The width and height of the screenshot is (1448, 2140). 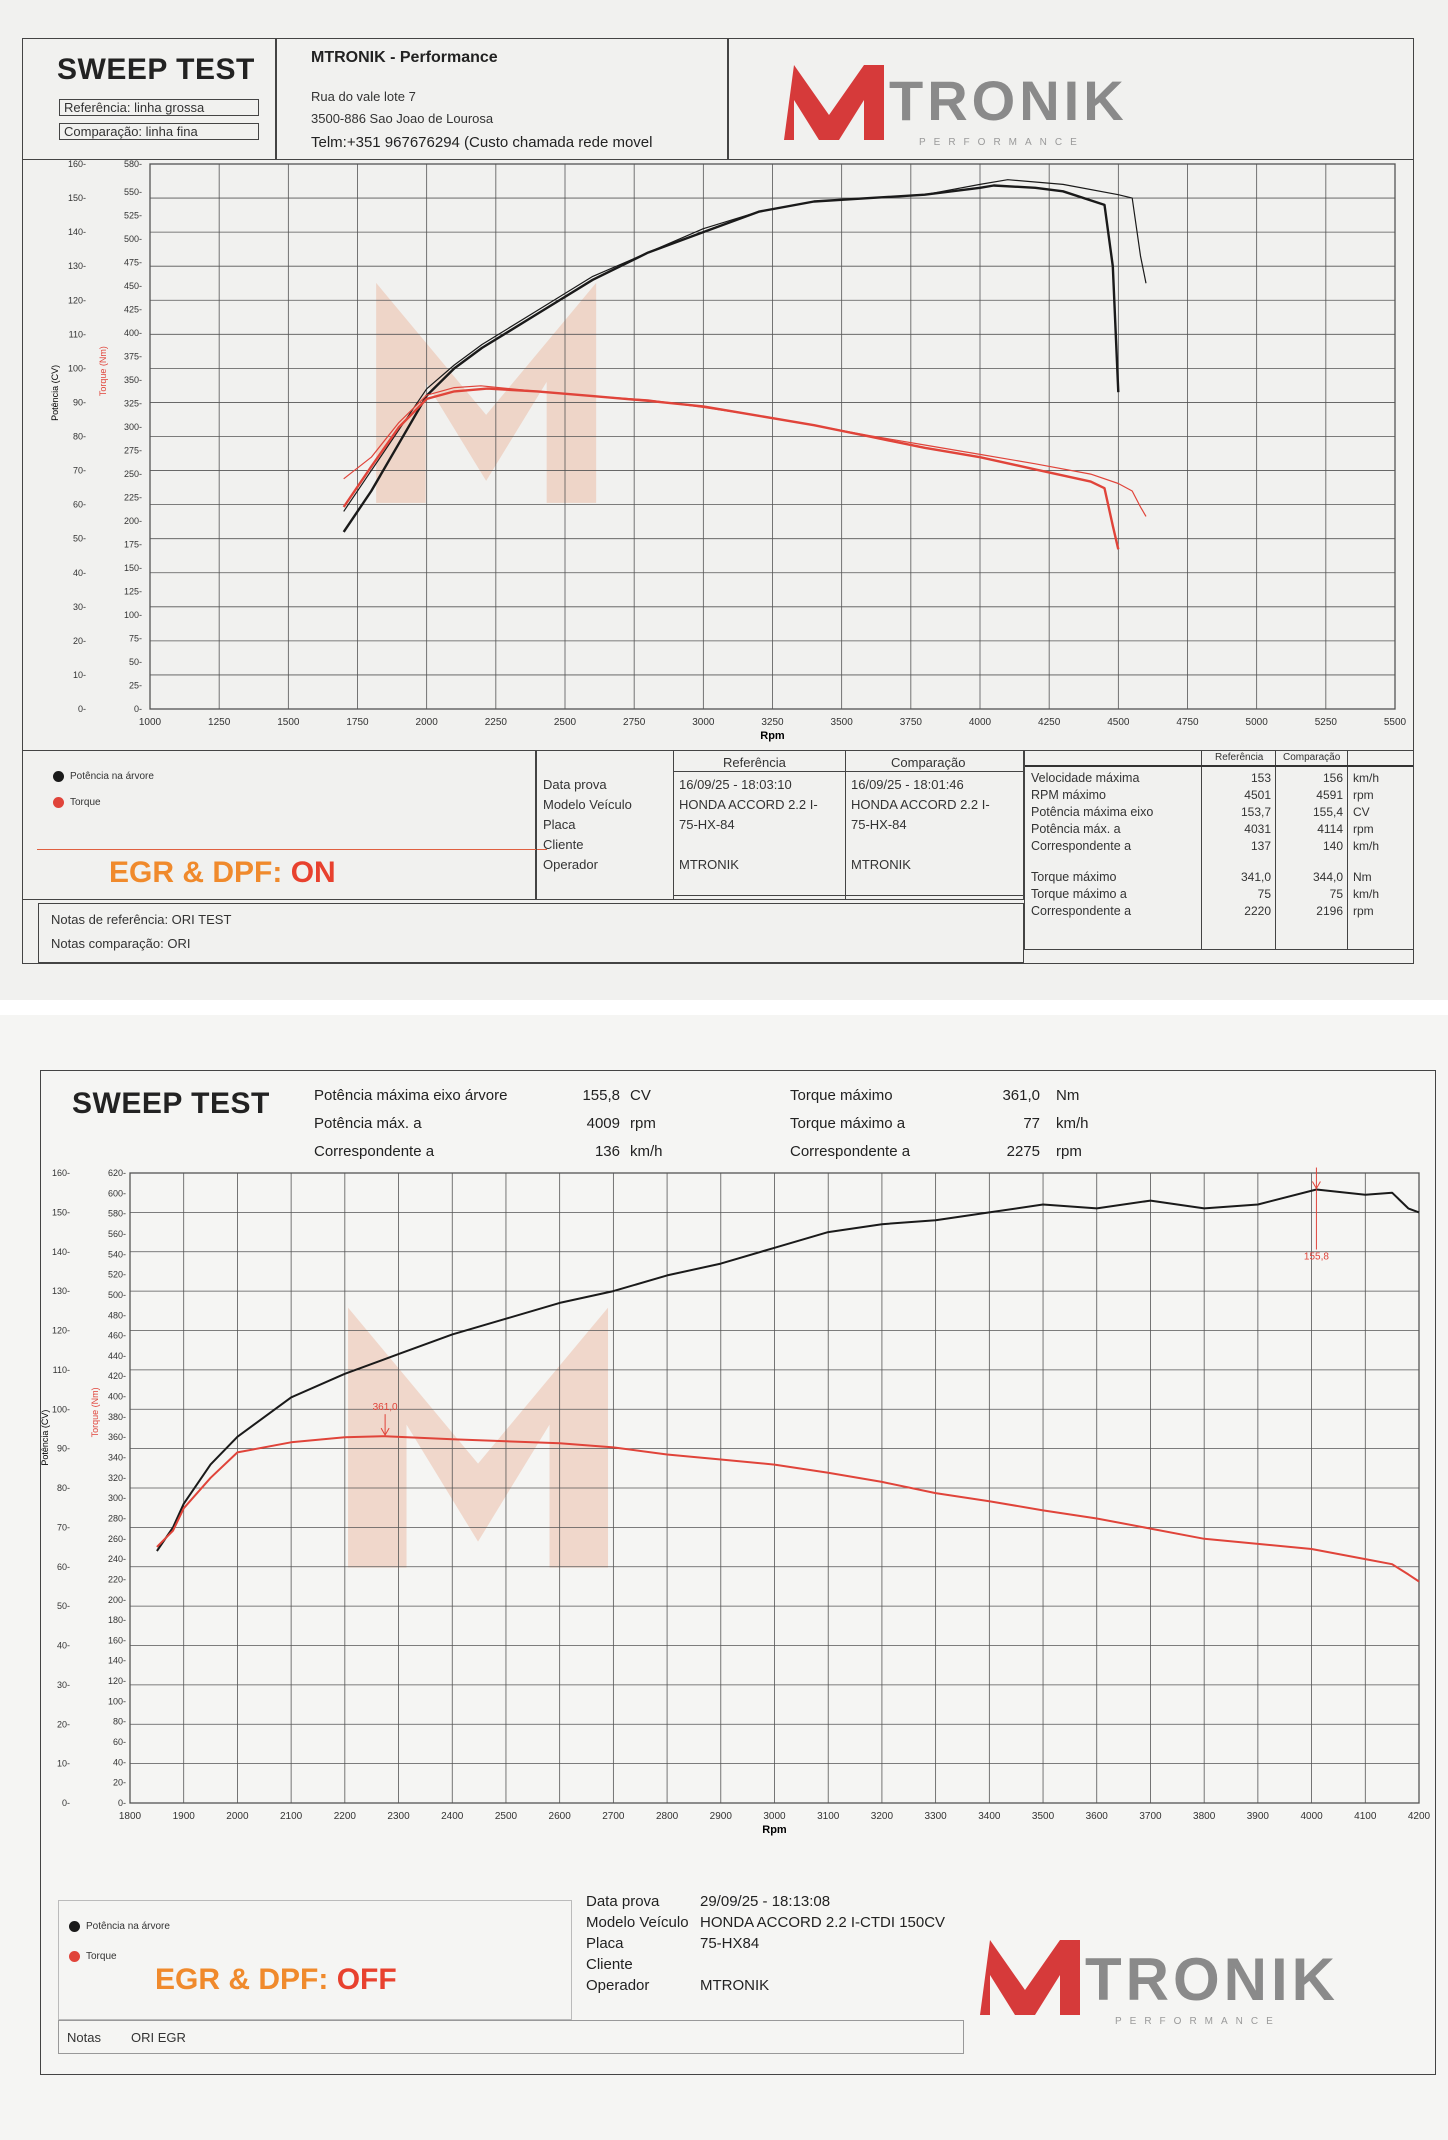 What do you see at coordinates (398, 1816) in the screenshot?
I see `x-tick-label: 2300` at bounding box center [398, 1816].